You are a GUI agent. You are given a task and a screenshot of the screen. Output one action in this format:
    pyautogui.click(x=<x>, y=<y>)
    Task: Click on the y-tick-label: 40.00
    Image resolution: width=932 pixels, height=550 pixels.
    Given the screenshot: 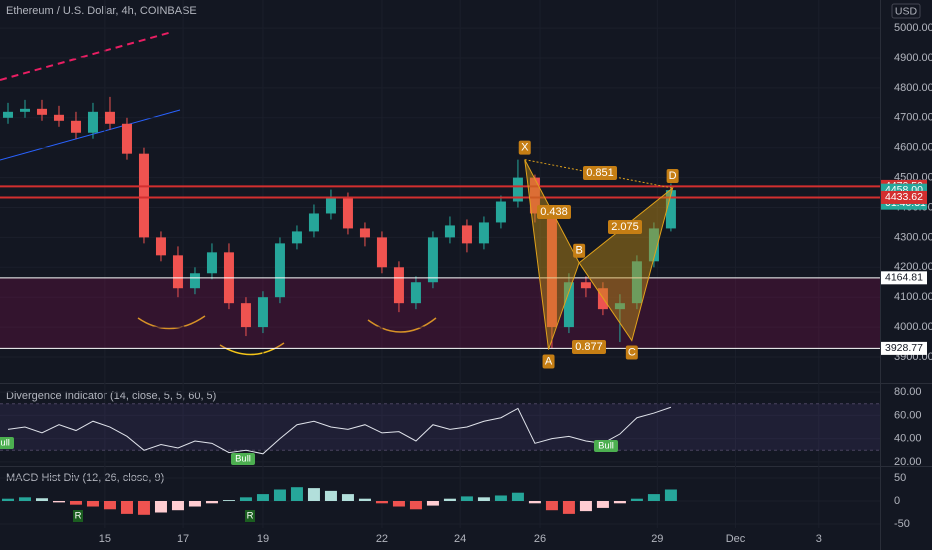 What is the action you would take?
    pyautogui.click(x=908, y=439)
    